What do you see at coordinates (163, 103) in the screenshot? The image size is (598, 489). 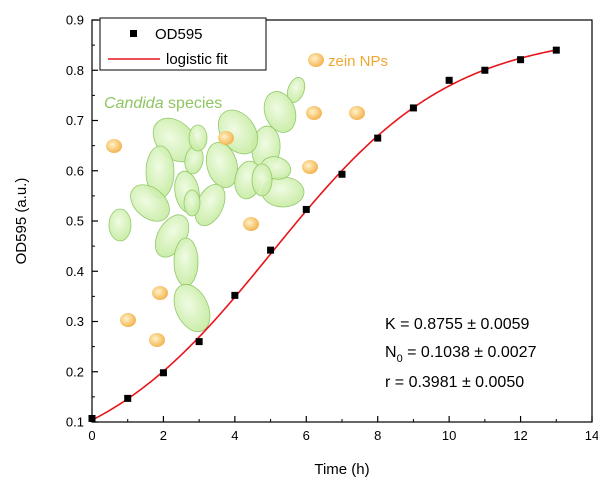 I see `candida-species-label: Candida species` at bounding box center [163, 103].